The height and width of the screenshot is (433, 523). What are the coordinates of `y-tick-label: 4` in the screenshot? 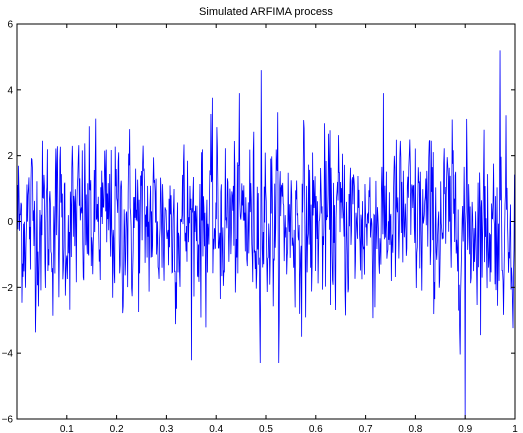 It's located at (10, 90).